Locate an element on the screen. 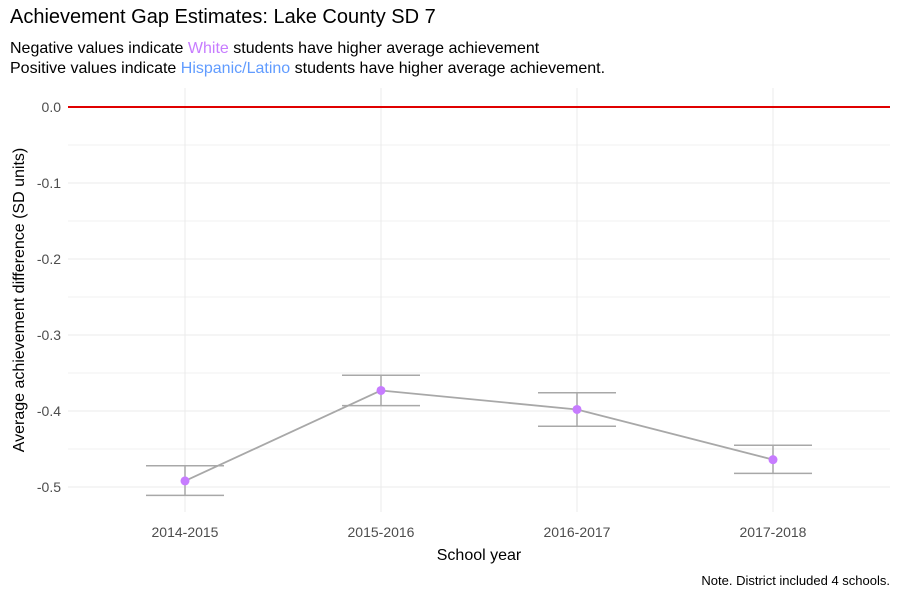 This screenshot has width=900, height=600. subtitle-1-prefix: Negative values indicate is located at coordinates (99, 48).